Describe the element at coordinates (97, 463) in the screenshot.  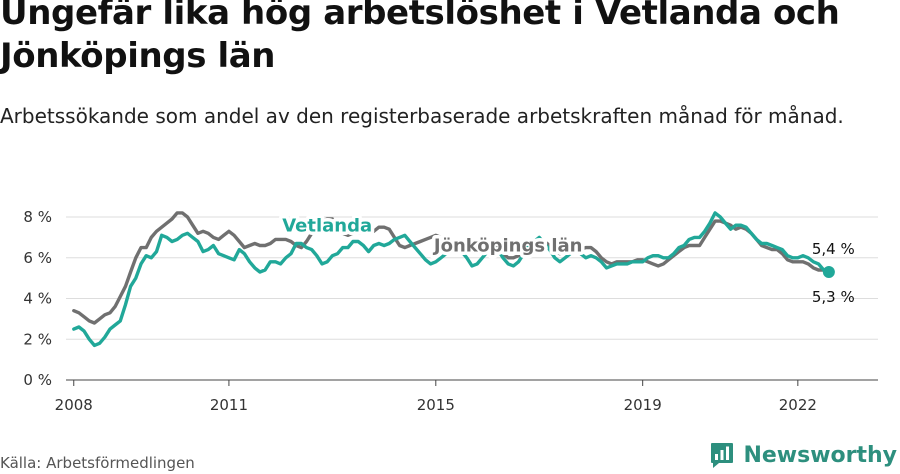
I see `source-note: Källa: Arbetsförmedlingen` at that location.